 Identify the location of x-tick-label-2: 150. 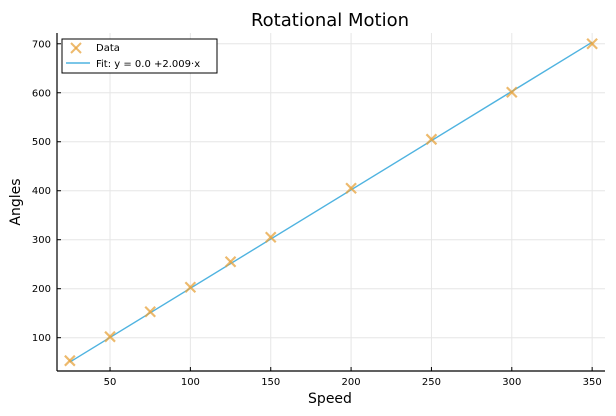
(270, 382).